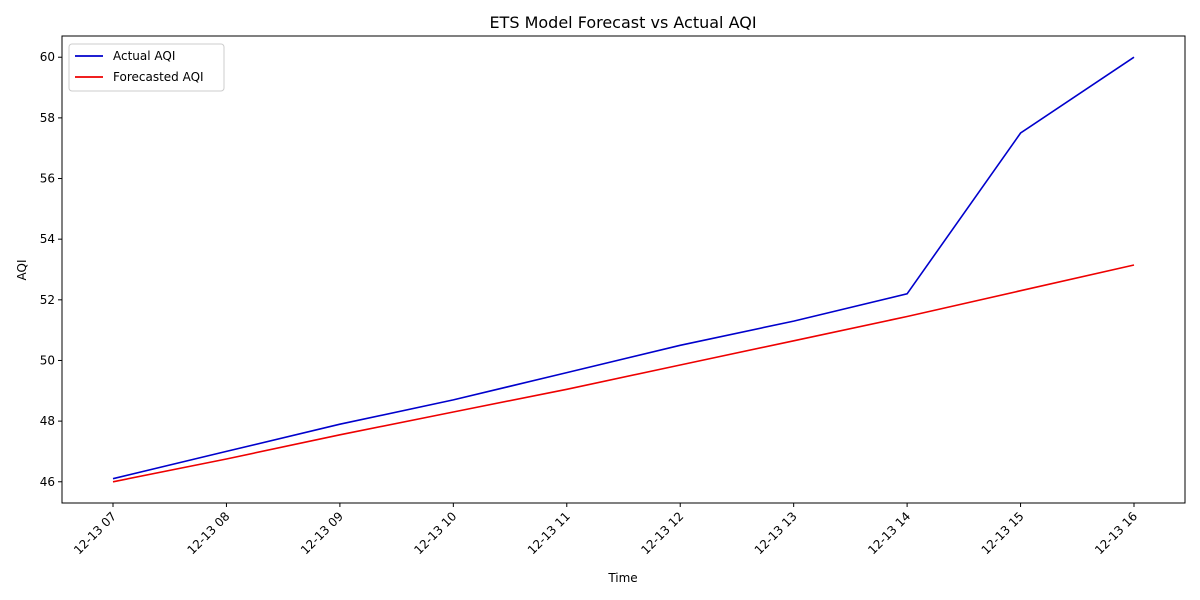 Image resolution: width=1200 pixels, height=600 pixels. What do you see at coordinates (322, 533) in the screenshot?
I see `x-tick-label: 12-13 09` at bounding box center [322, 533].